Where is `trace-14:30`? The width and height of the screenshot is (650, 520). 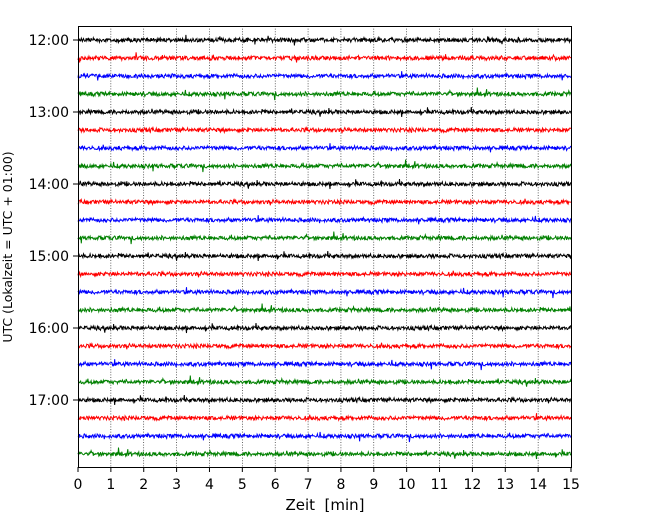 trace-14:30 is located at coordinates (324, 220).